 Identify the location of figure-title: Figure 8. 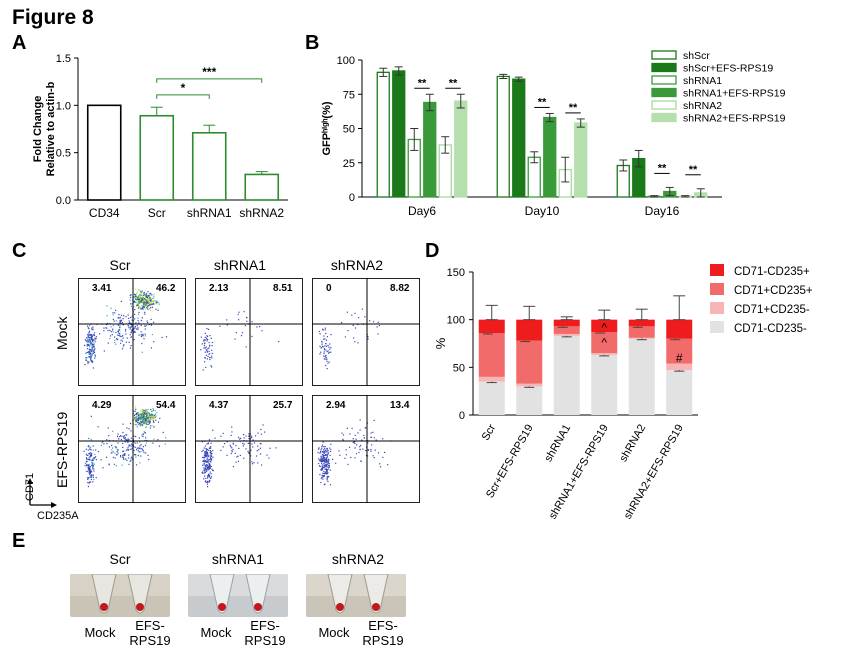
(53, 17).